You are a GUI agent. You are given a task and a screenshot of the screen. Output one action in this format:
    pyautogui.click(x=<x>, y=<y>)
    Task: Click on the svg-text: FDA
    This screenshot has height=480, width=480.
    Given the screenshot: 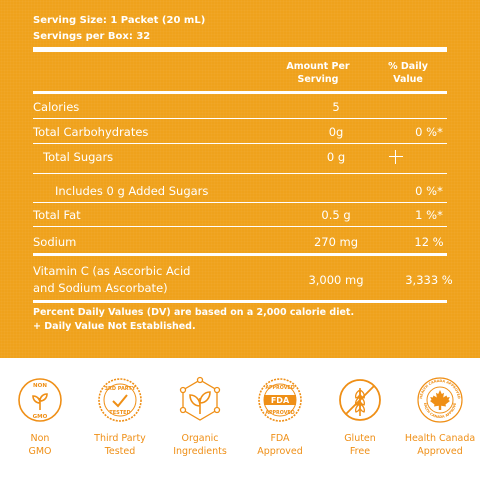 What is the action you would take?
    pyautogui.click(x=280, y=400)
    